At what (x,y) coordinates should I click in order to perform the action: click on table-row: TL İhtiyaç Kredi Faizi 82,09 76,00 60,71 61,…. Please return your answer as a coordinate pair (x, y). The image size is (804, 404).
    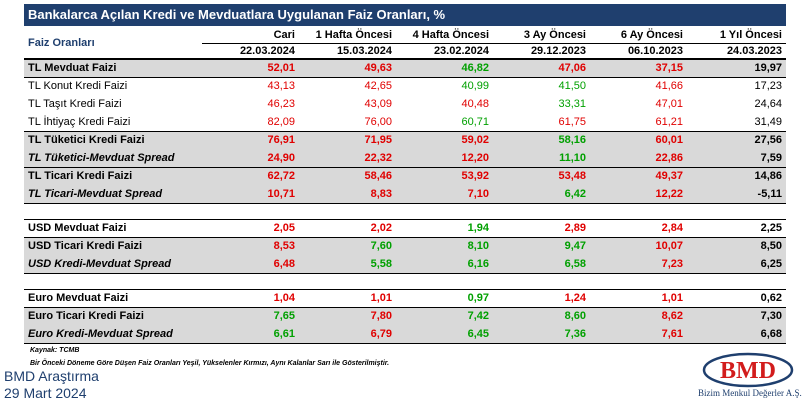
    Looking at the image, I should click on (405, 123).